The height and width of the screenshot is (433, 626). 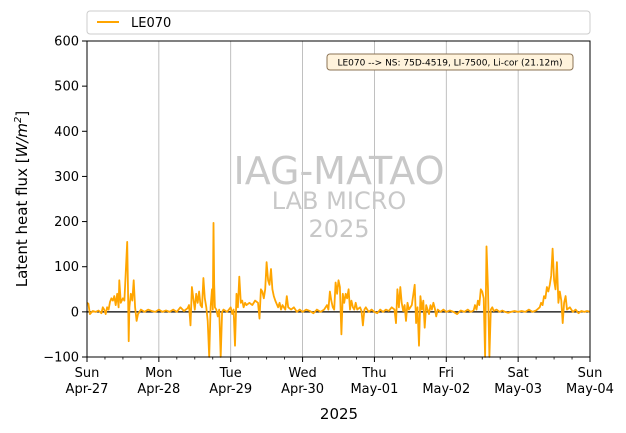 I want to click on x-tick-label-date: Apr-29, so click(x=230, y=389).